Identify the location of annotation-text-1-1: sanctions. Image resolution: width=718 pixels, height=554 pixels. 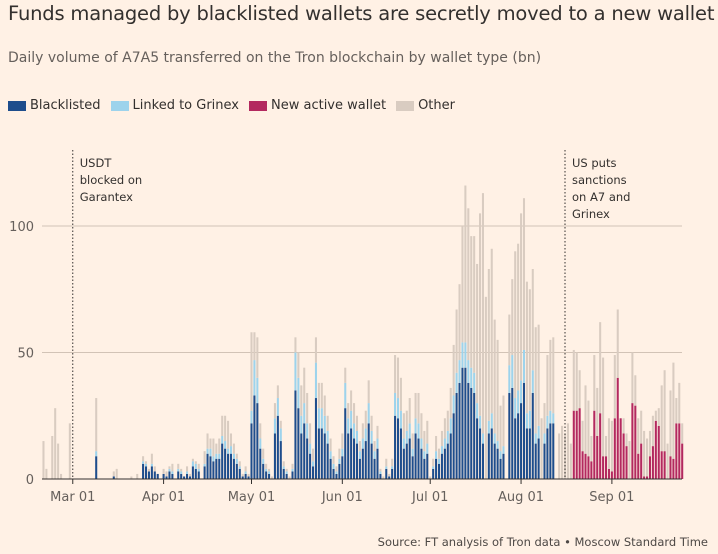
(599, 180).